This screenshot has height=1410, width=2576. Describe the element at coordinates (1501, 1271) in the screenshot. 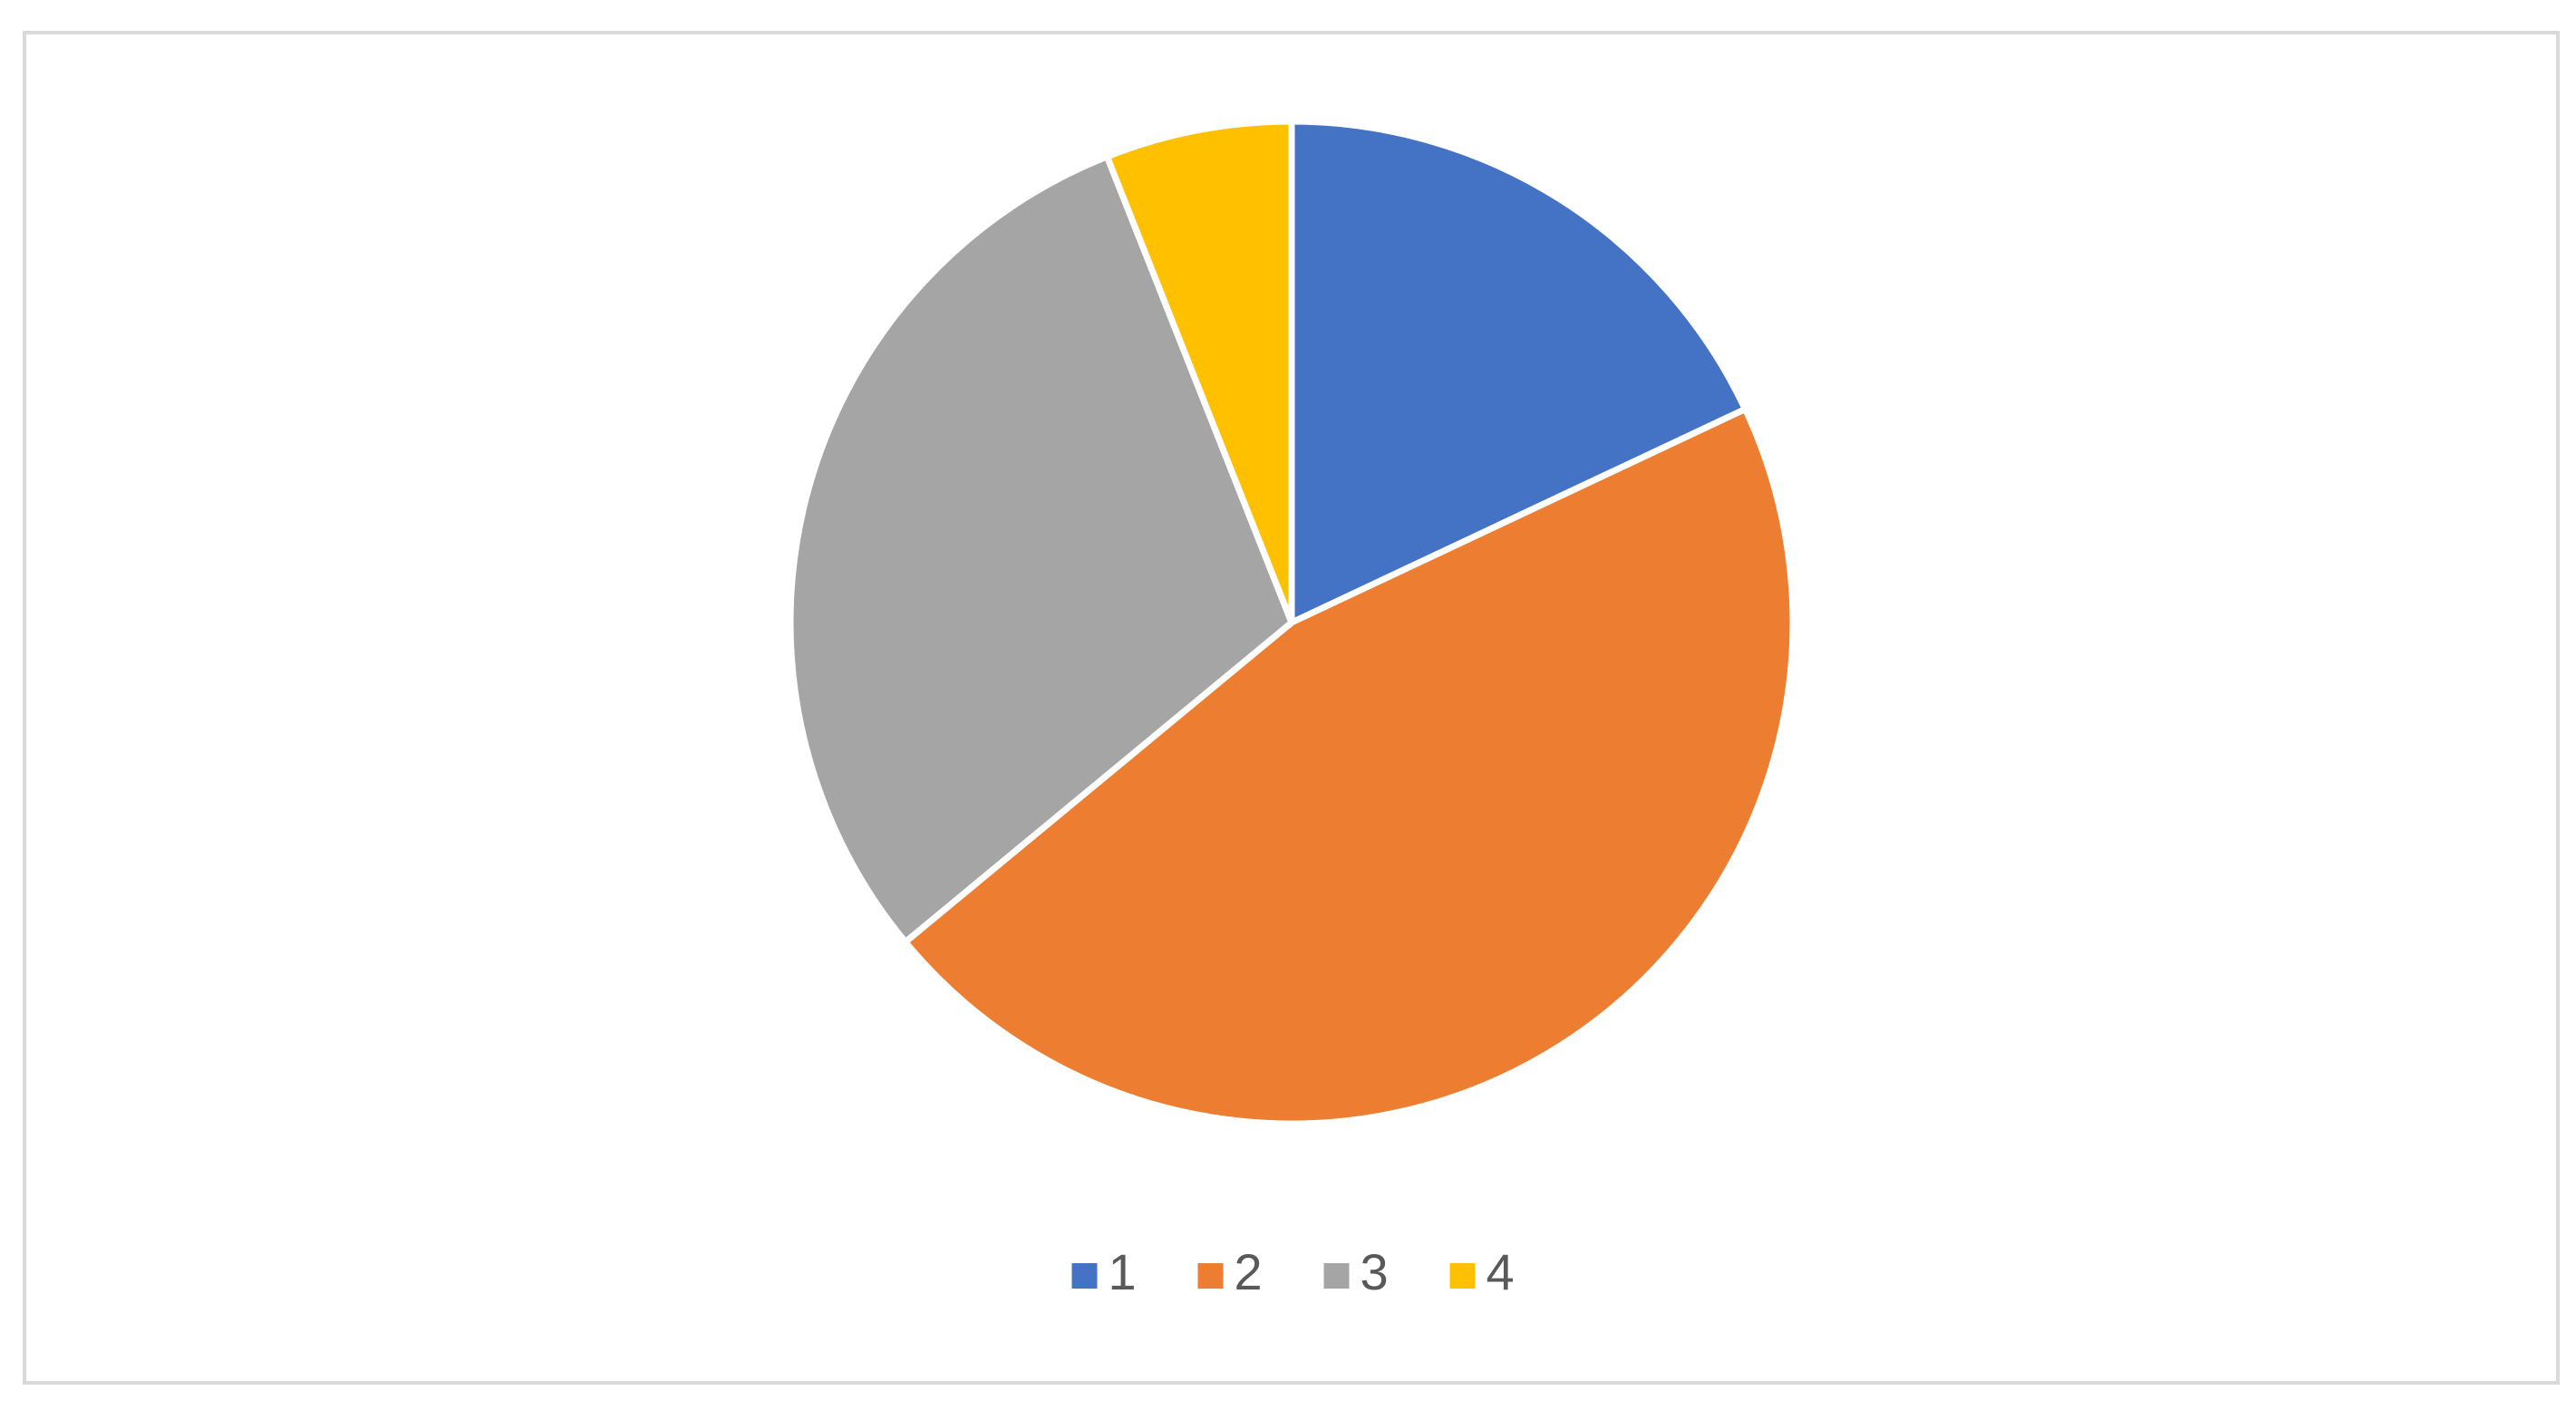

I see `legend-label: 4` at that location.